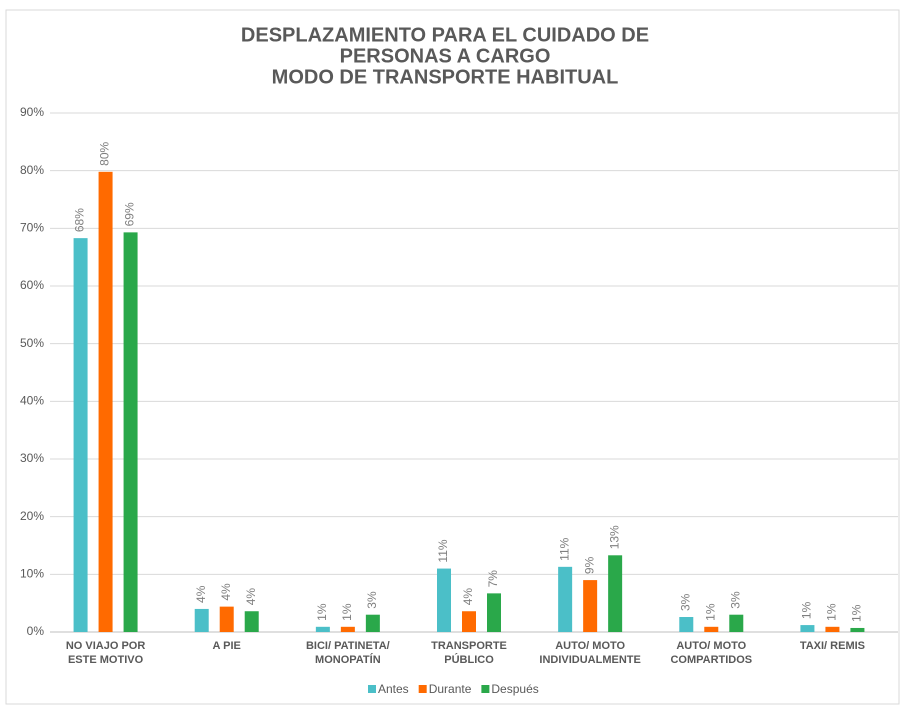 The width and height of the screenshot is (905, 707). I want to click on x-tick-label: TRANSPORTE, so click(469, 646).